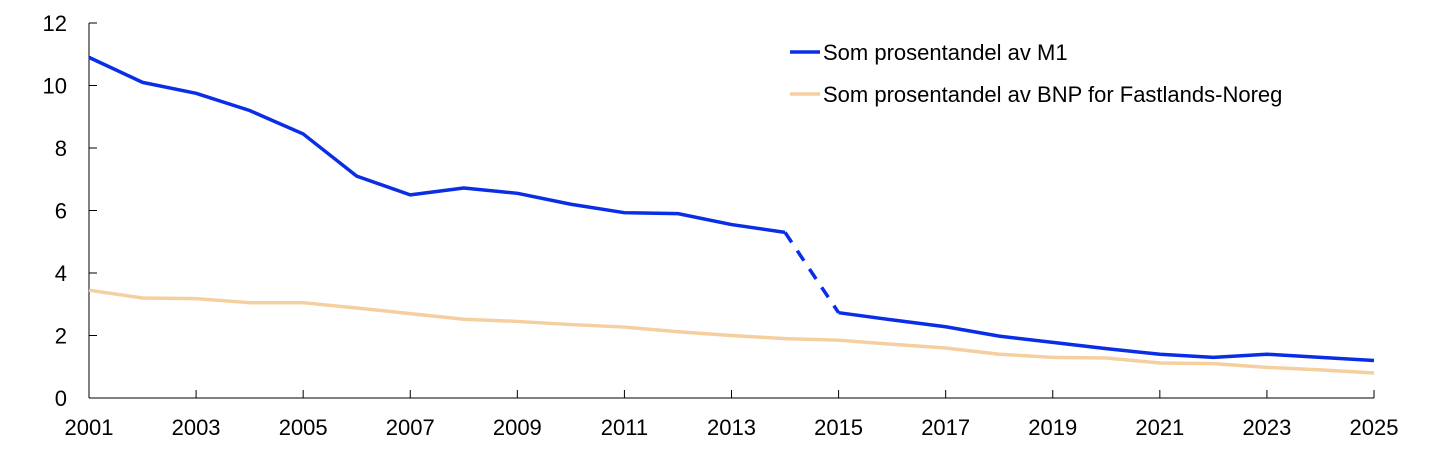 The image size is (1445, 472). I want to click on x-tick-label: 2017, so click(945, 427).